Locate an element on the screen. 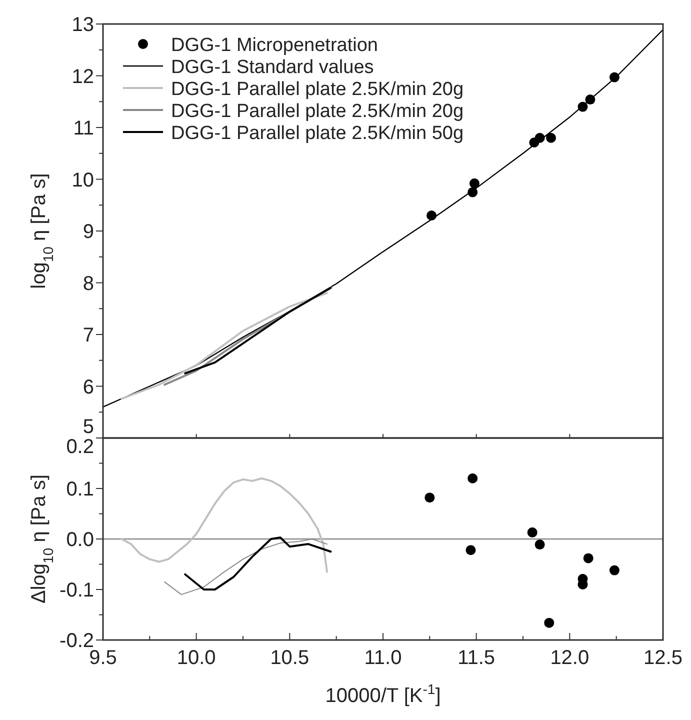 The image size is (691, 720). x-axis-title: 10000/T [K$^{-1}$] is located at coordinates (383, 694).